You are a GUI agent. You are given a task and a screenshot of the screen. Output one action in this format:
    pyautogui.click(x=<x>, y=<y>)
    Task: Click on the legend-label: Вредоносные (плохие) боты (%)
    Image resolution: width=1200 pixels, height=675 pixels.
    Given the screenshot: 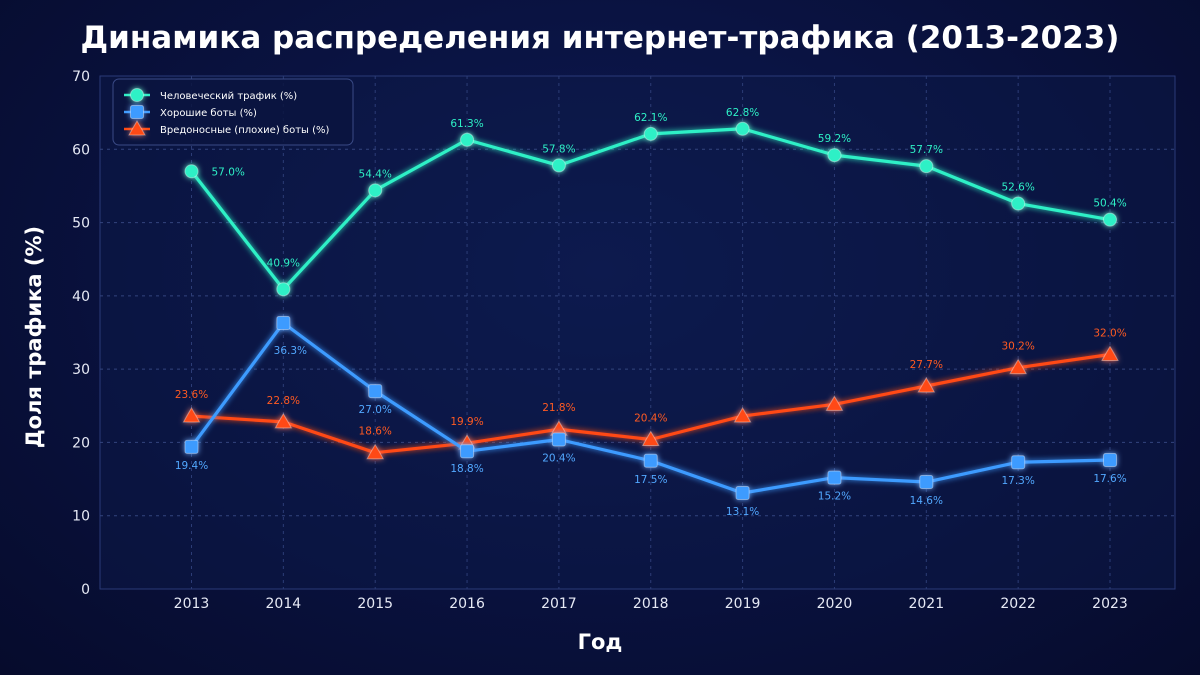 What is the action you would take?
    pyautogui.click(x=244, y=130)
    